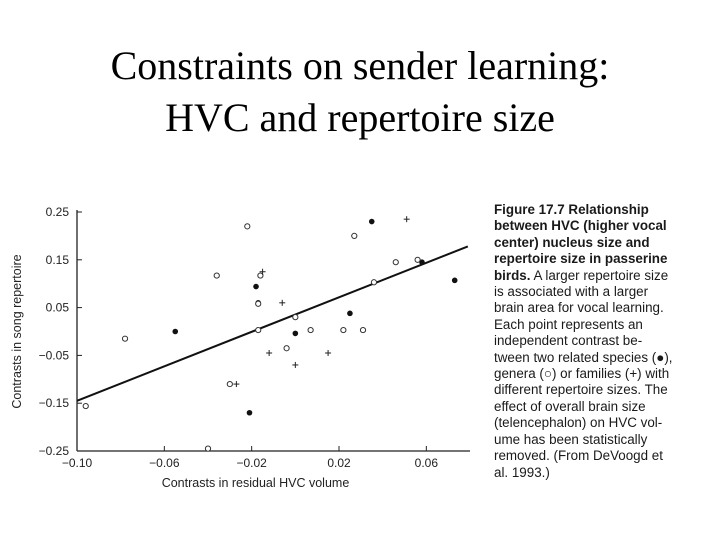 This screenshot has width=720, height=540. What do you see at coordinates (583, 357) in the screenshot?
I see `caption-line: tween two related species (●),` at bounding box center [583, 357].